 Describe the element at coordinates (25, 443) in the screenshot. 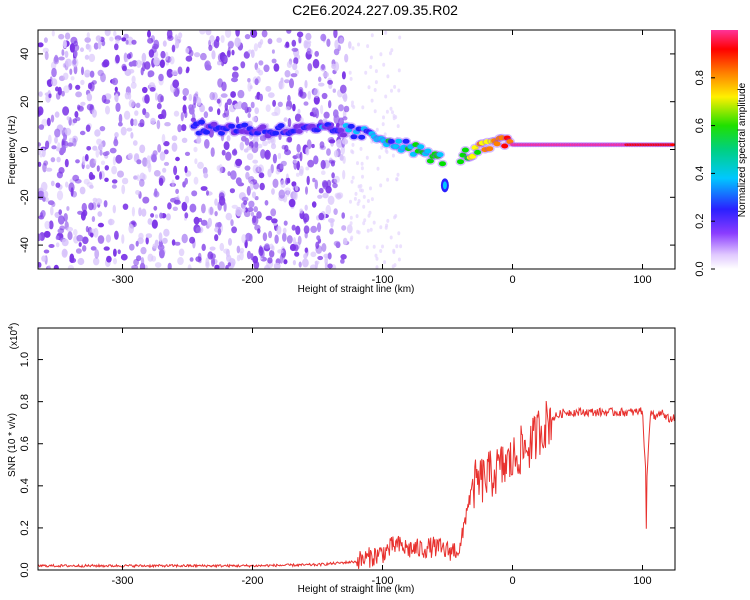

I see `snr-ytick-label: 0.6` at that location.